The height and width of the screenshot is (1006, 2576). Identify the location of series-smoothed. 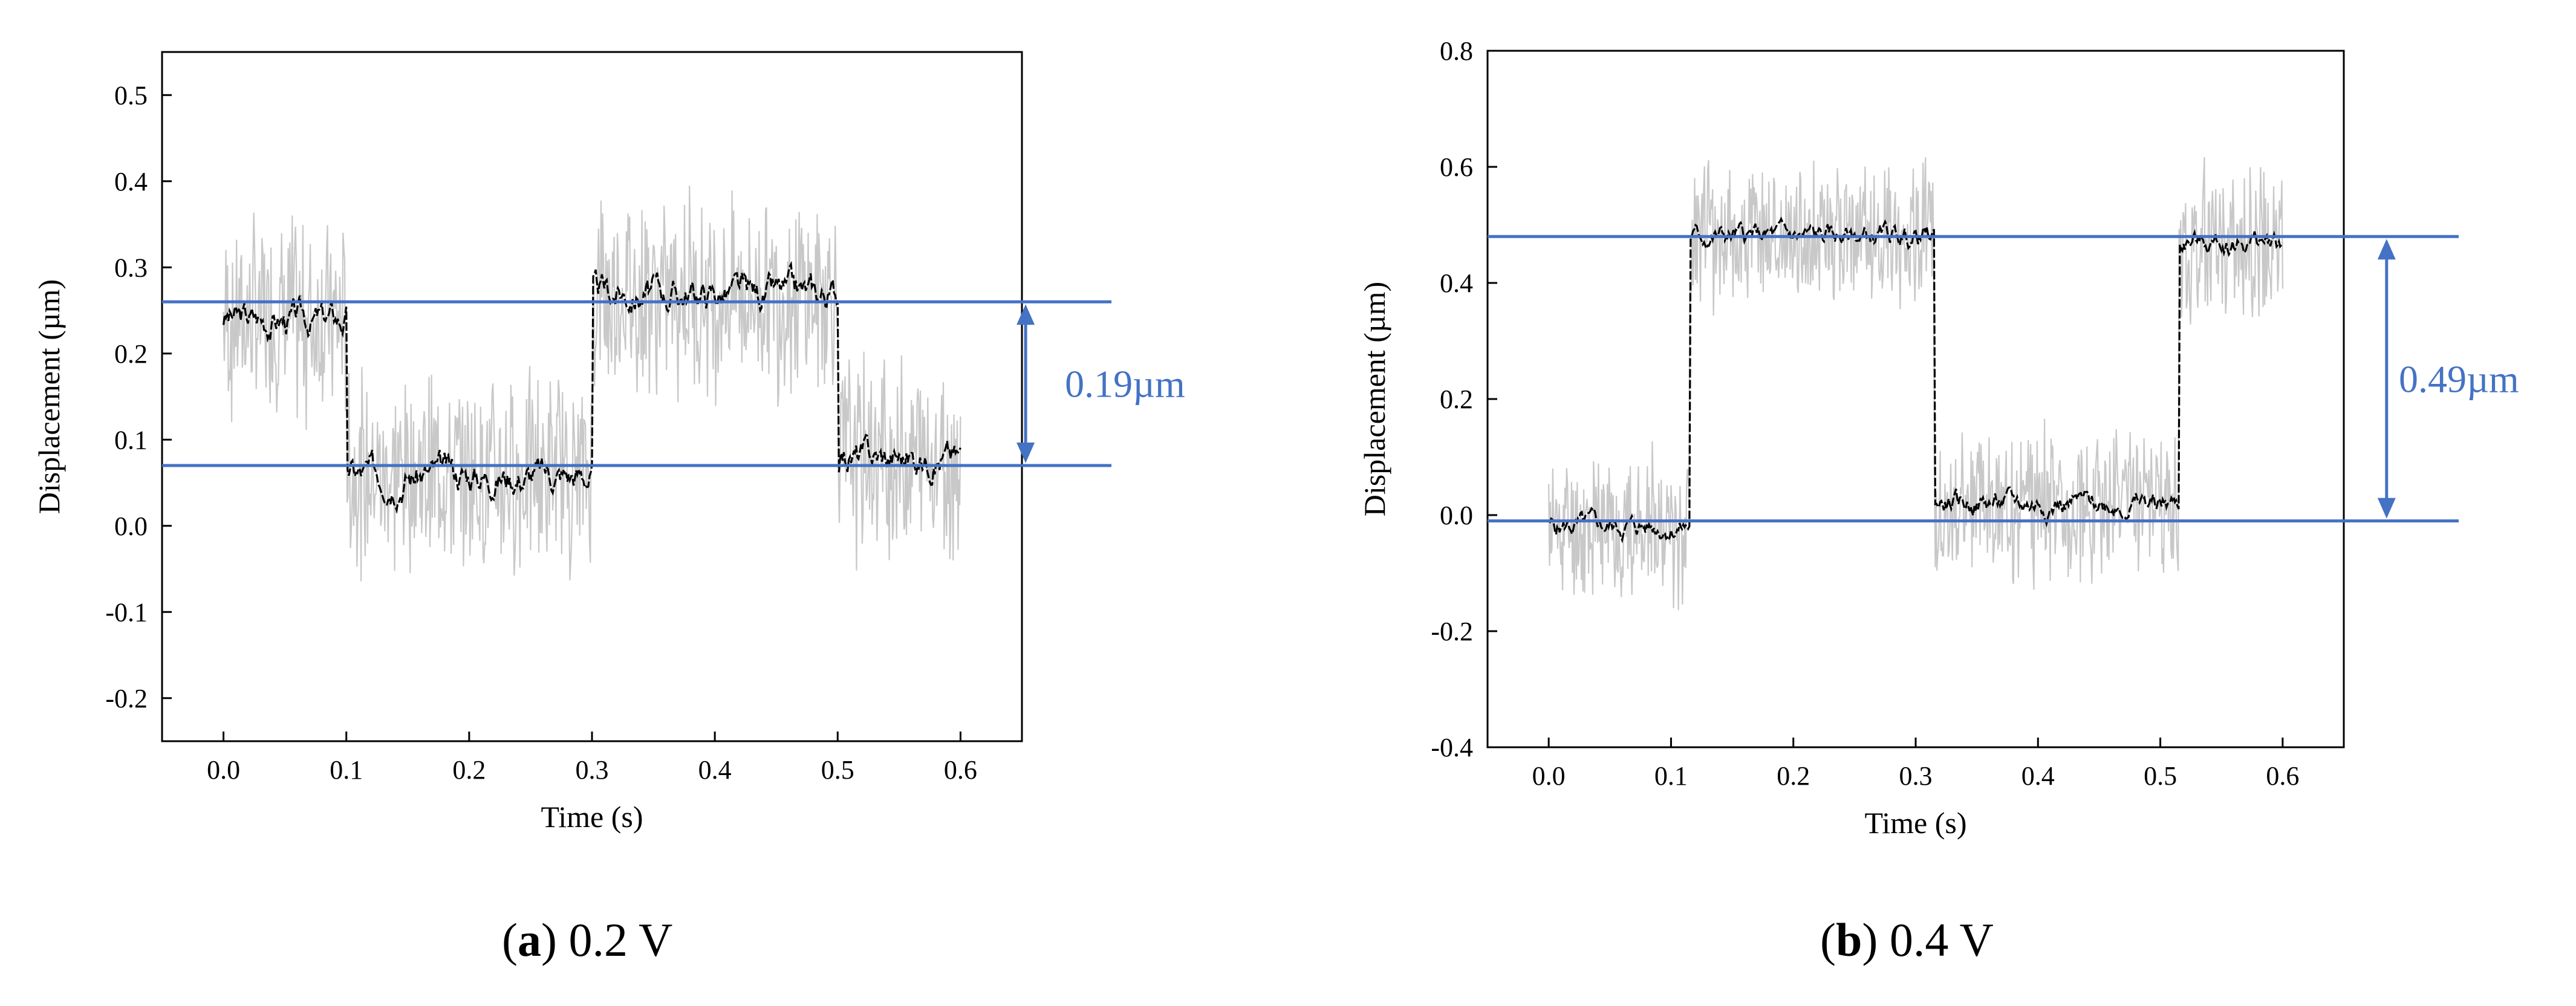
(1916, 380).